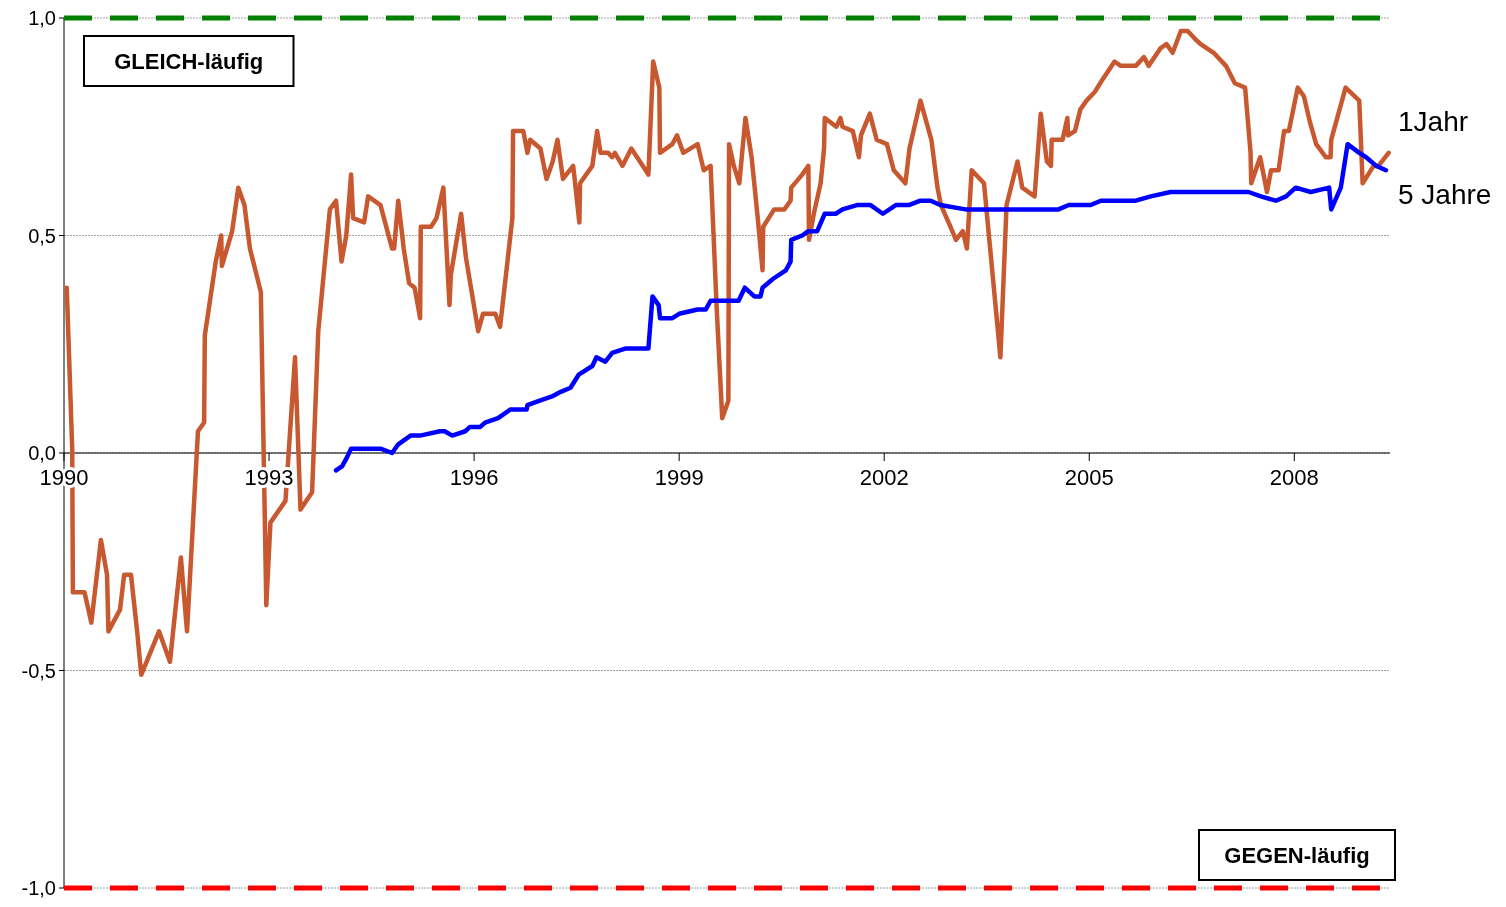 The image size is (1506, 907). What do you see at coordinates (1294, 477) in the screenshot?
I see `x-tick-label: 2008` at bounding box center [1294, 477].